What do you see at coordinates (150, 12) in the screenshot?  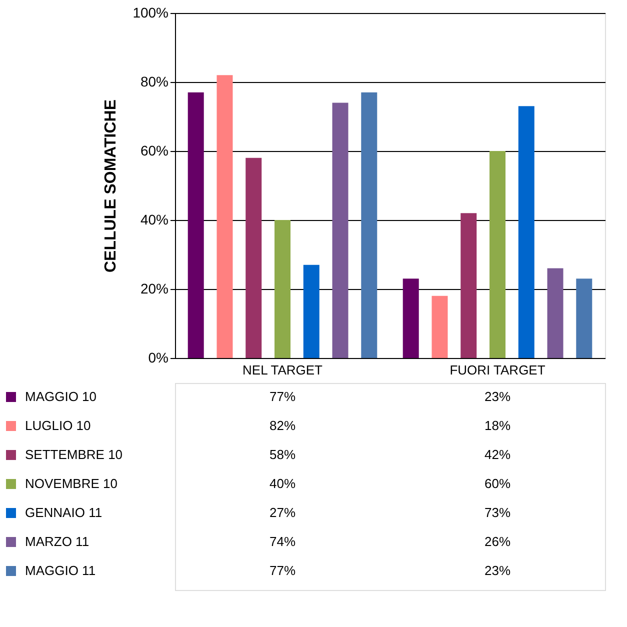 I see `y-tick-label: 100%` at bounding box center [150, 12].